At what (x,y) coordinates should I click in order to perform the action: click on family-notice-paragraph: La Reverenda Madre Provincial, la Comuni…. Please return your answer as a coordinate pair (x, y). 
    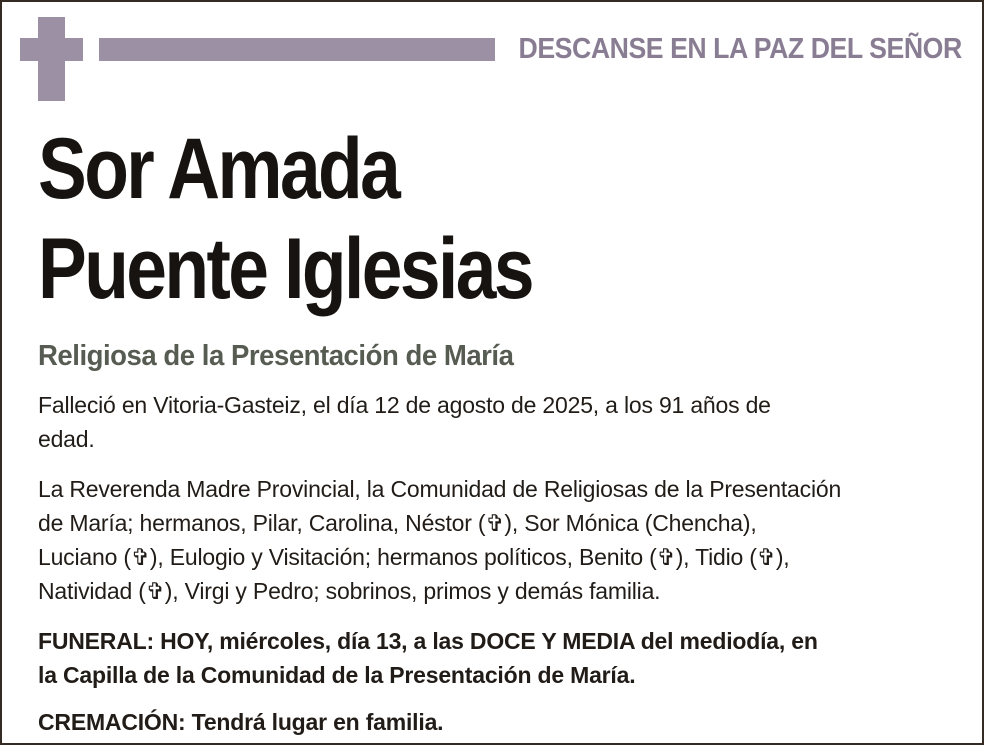
    Looking at the image, I should click on (440, 540).